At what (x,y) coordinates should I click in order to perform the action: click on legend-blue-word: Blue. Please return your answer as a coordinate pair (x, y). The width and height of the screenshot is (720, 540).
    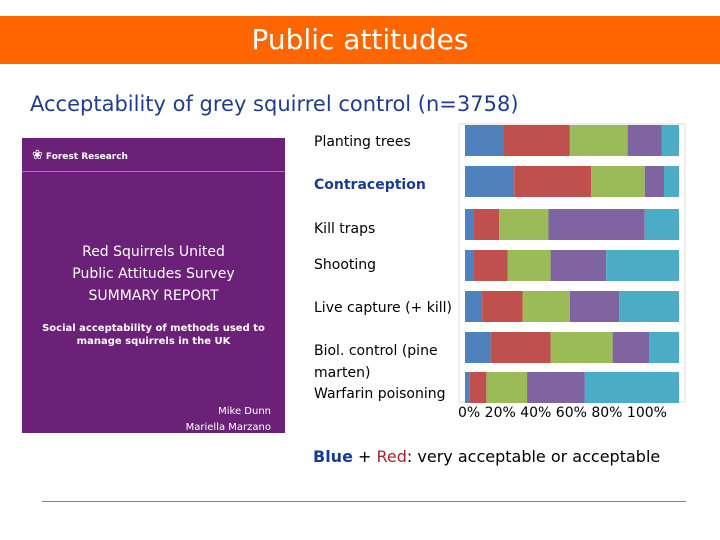
    Looking at the image, I should click on (333, 456).